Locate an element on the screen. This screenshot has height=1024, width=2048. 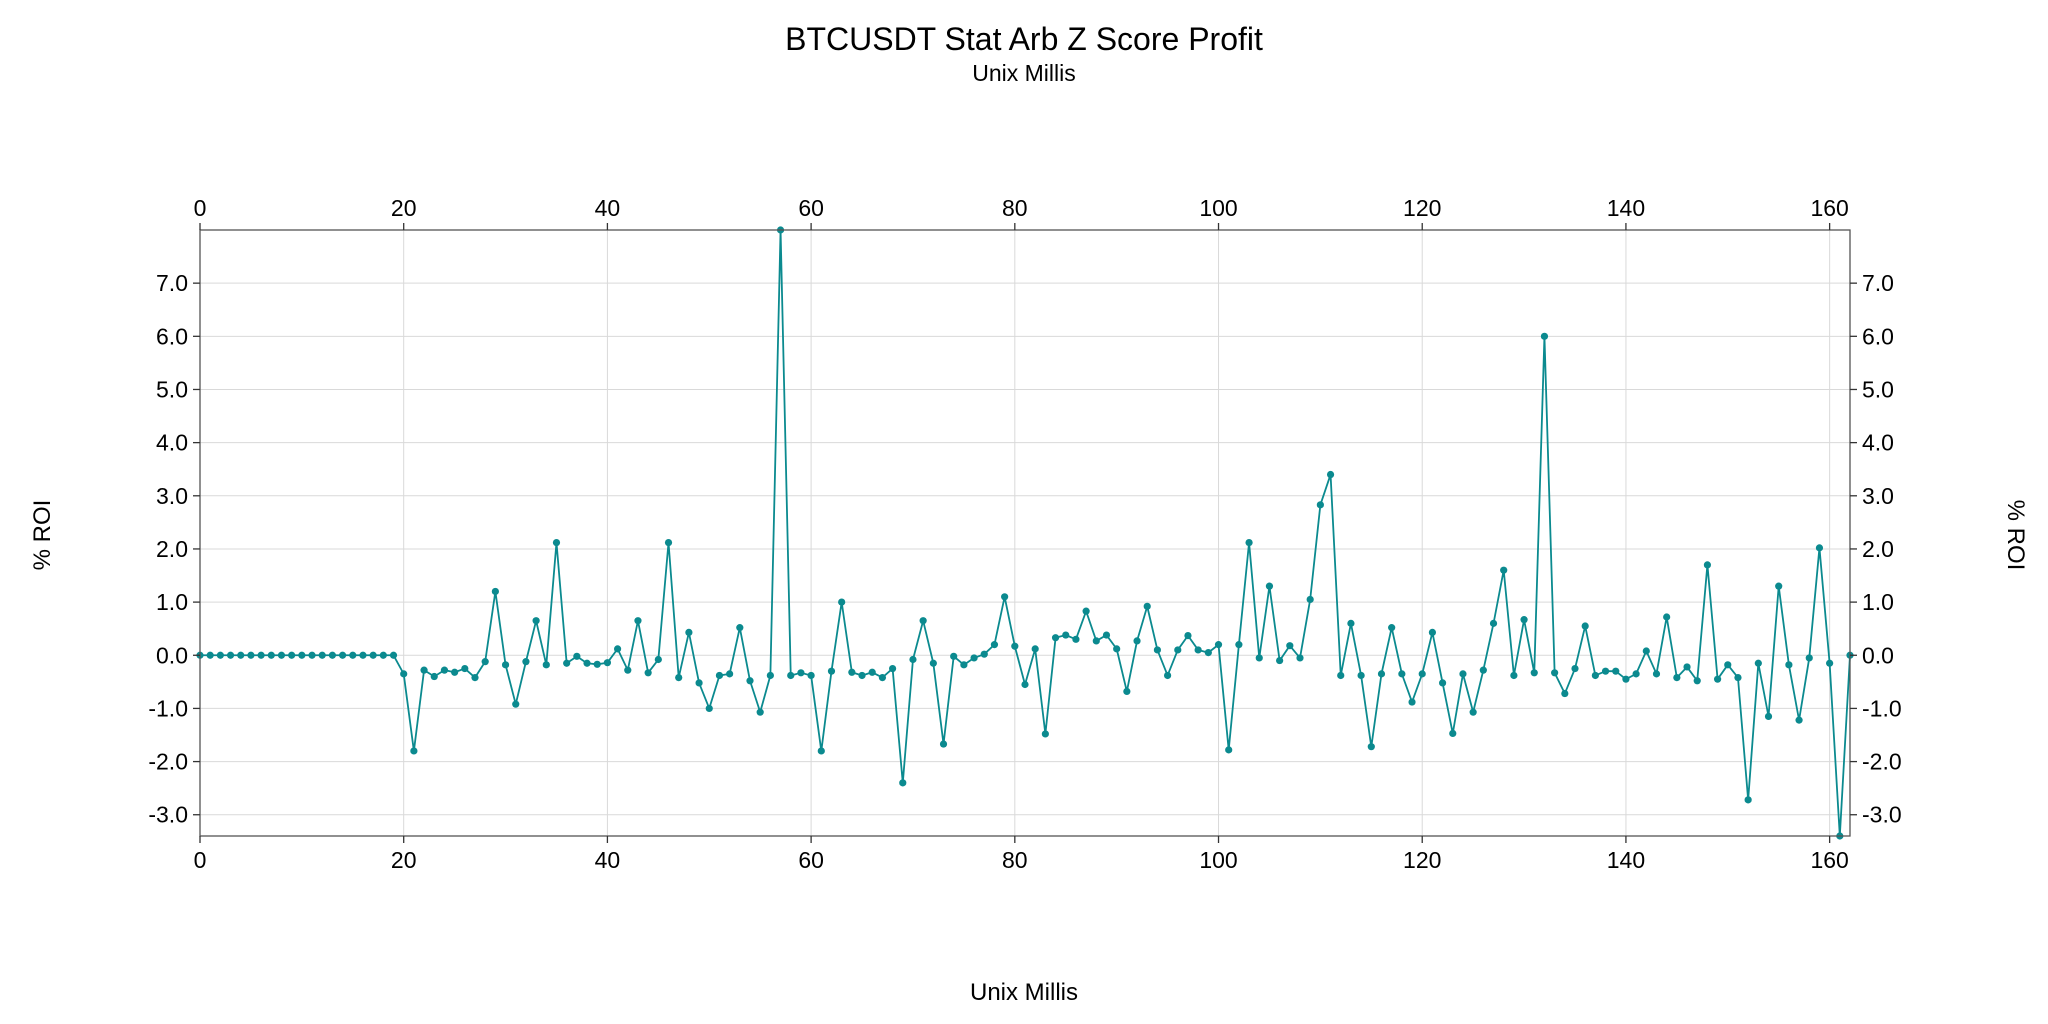
x-tick-label-top: 60 is located at coordinates (811, 208).